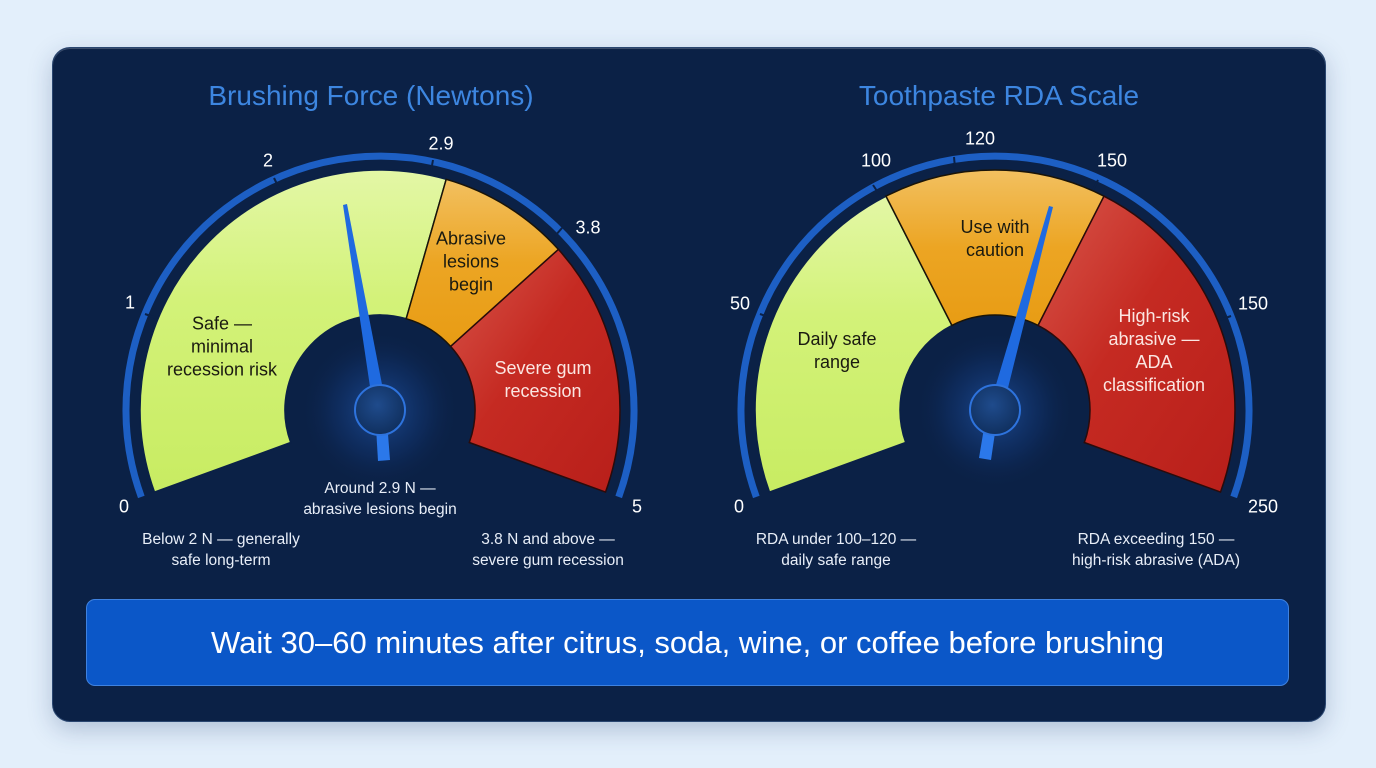  What do you see at coordinates (1154, 339) in the screenshot?
I see `zone-label-line: abrasive —` at bounding box center [1154, 339].